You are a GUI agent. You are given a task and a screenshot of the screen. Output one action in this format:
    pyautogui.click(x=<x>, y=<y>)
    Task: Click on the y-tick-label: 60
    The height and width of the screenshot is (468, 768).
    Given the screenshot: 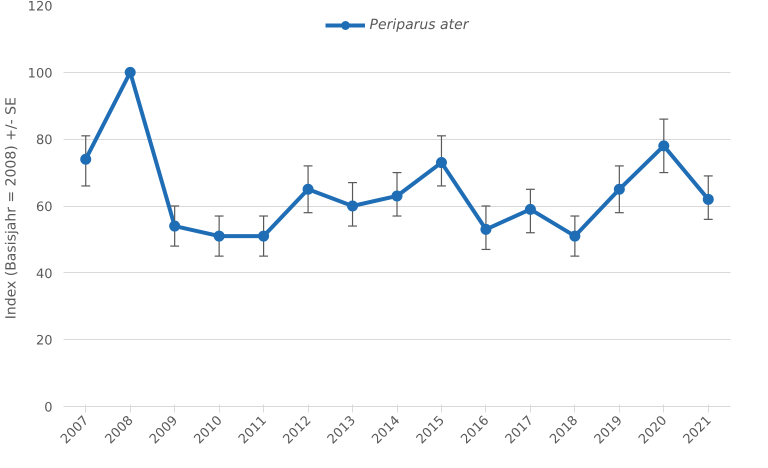 What is the action you would take?
    pyautogui.click(x=44, y=207)
    